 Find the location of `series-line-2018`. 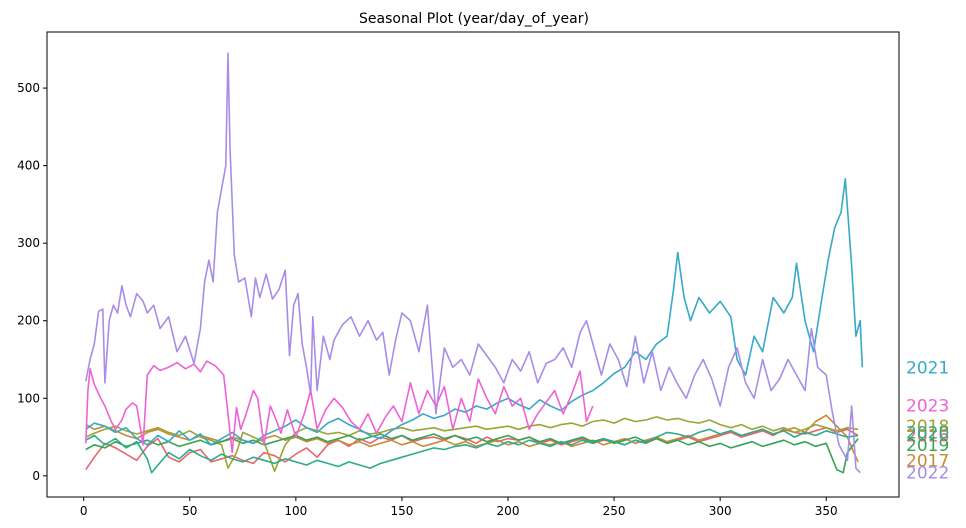

series-line-2018 is located at coordinates (472, 444).